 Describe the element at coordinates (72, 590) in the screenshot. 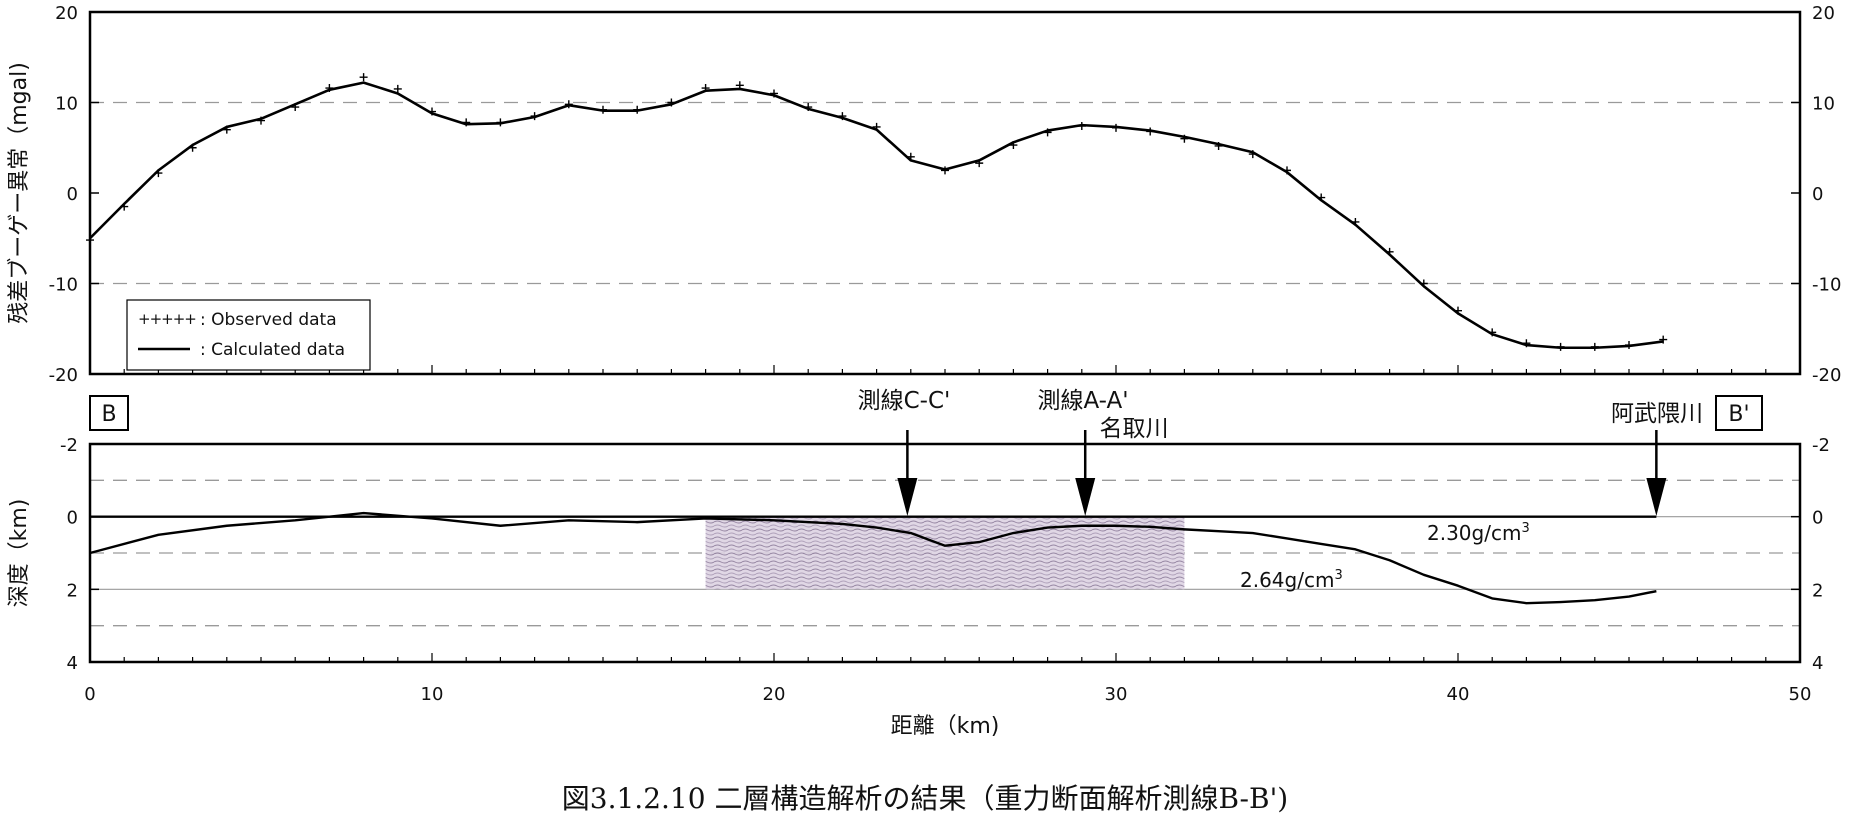

I see `depth-tick-label: 2` at that location.